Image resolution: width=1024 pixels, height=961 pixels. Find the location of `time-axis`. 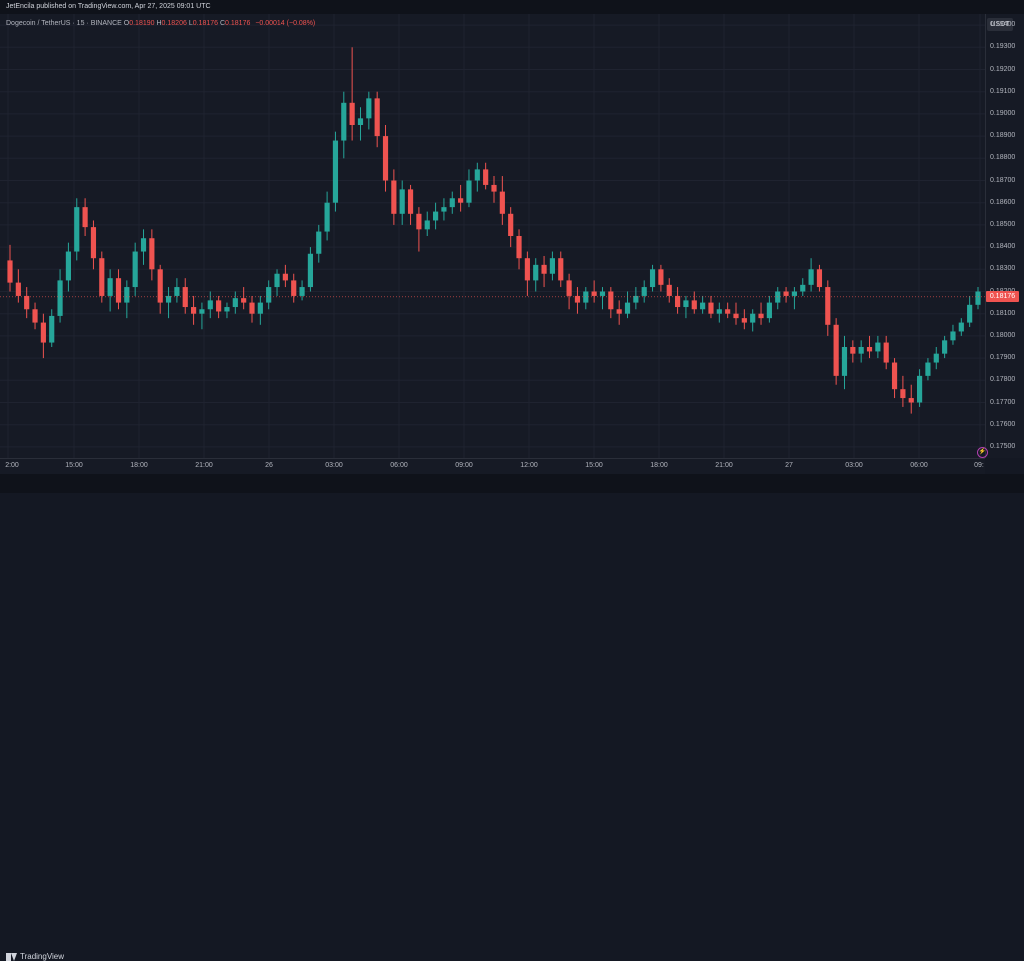

time-axis is located at coordinates (492, 466).